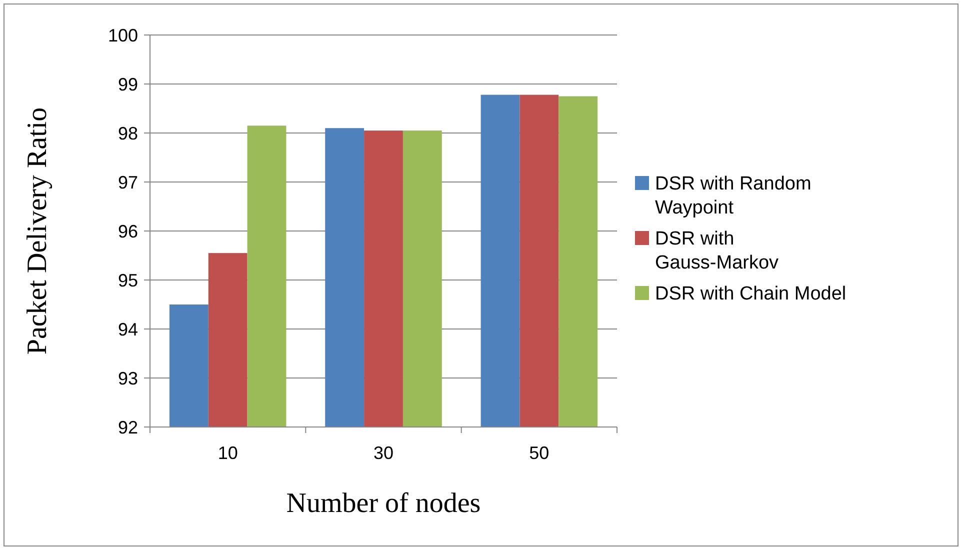  I want to click on y-tick-label: 99, so click(128, 84).